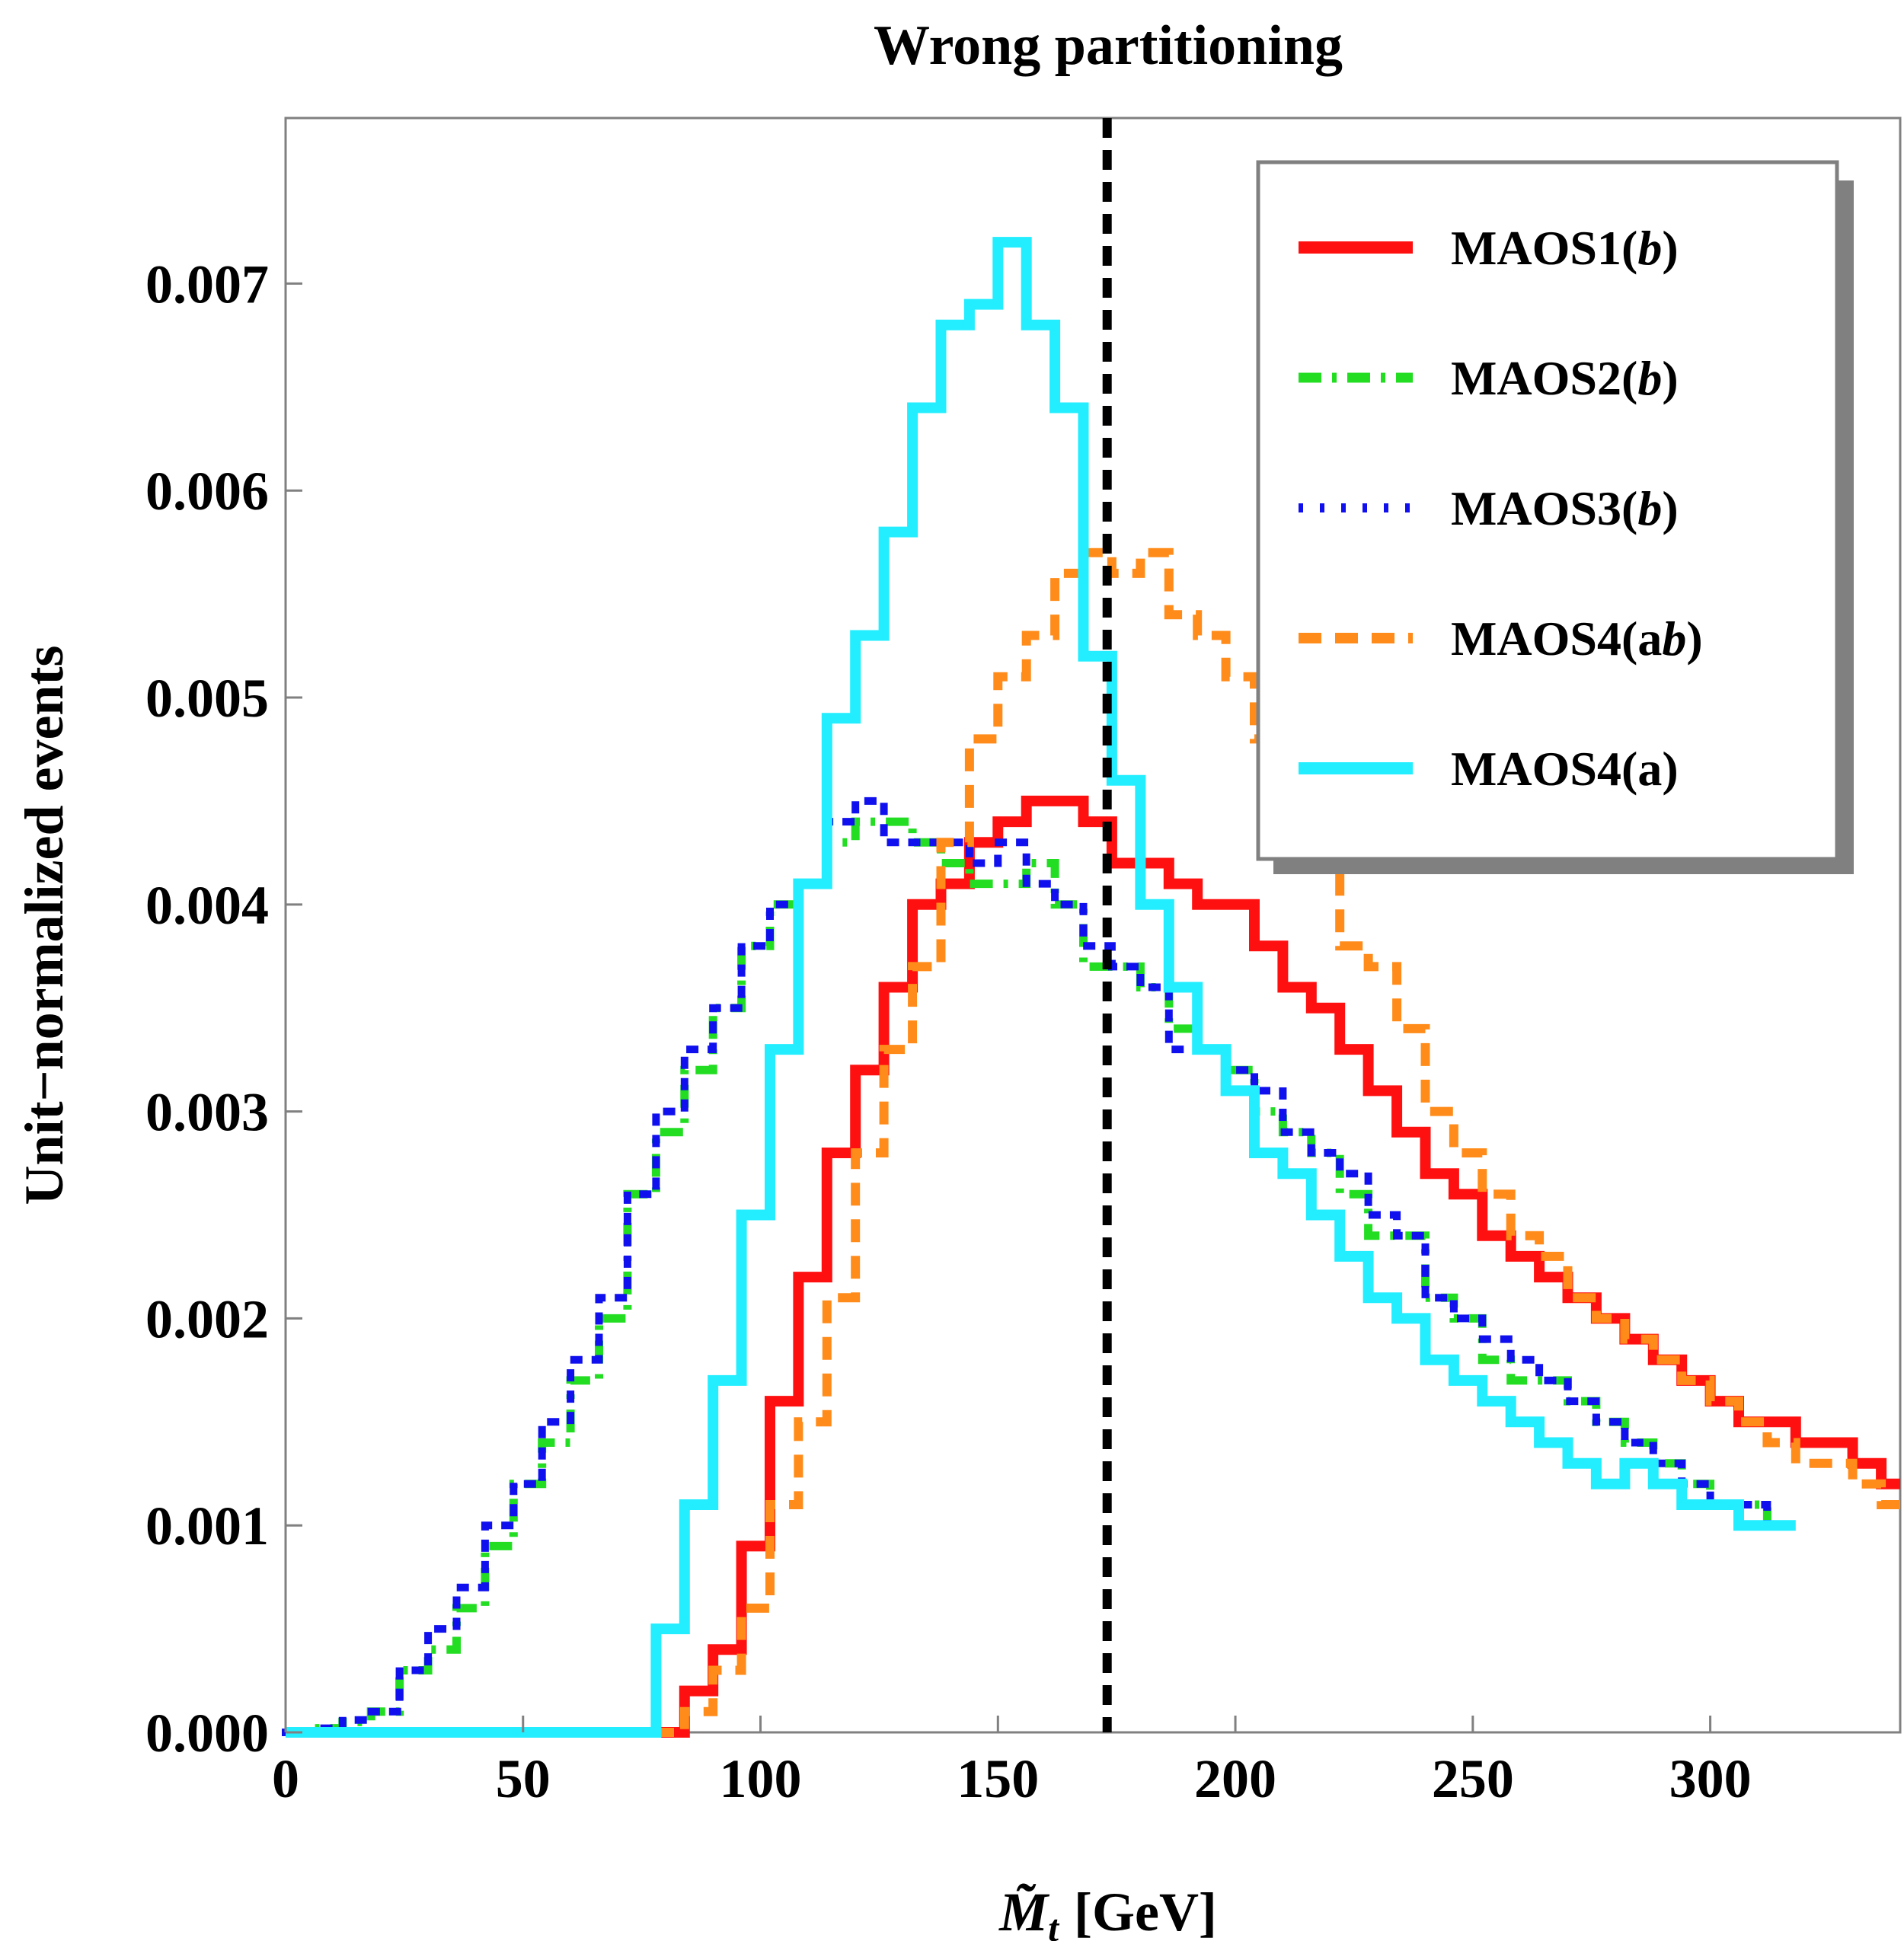 The image size is (1904, 1941). I want to click on x-axis-ticks: 0 50 100 150 200 250 300, so click(1012, 1762).